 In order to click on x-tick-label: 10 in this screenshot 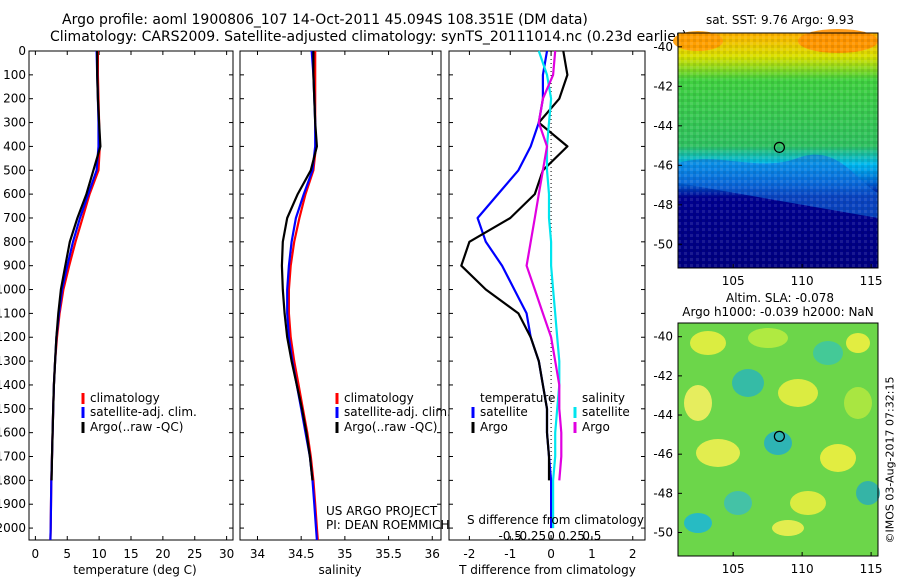, I will do `click(98, 554)`.